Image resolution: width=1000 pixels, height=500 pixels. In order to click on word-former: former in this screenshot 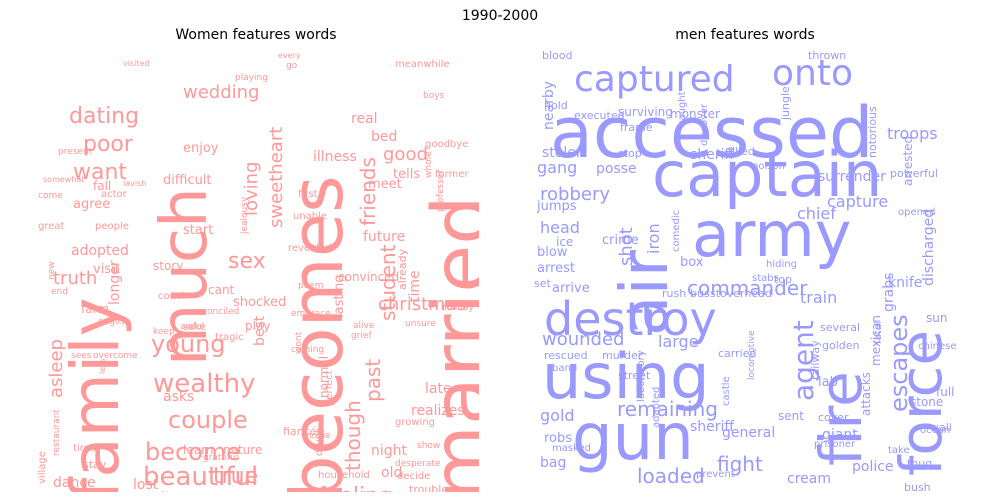, I will do `click(452, 174)`.